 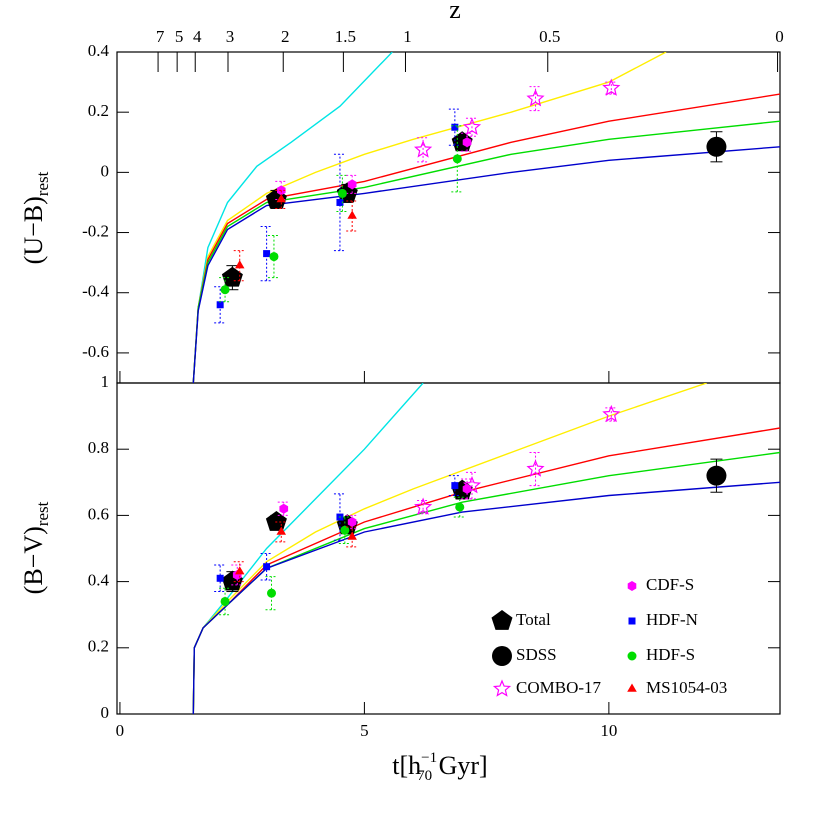 What do you see at coordinates (197, 36) in the screenshot?
I see `z-tick-label: 4` at bounding box center [197, 36].